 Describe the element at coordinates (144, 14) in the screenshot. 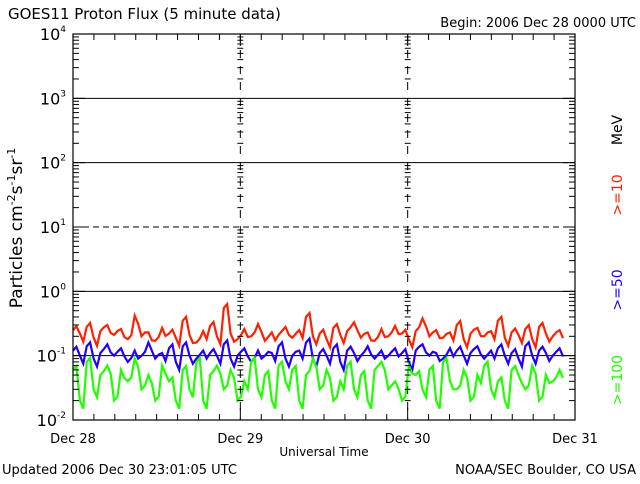

I see `chart-title: GOES11 Proton Flux (5 minute data)` at that location.